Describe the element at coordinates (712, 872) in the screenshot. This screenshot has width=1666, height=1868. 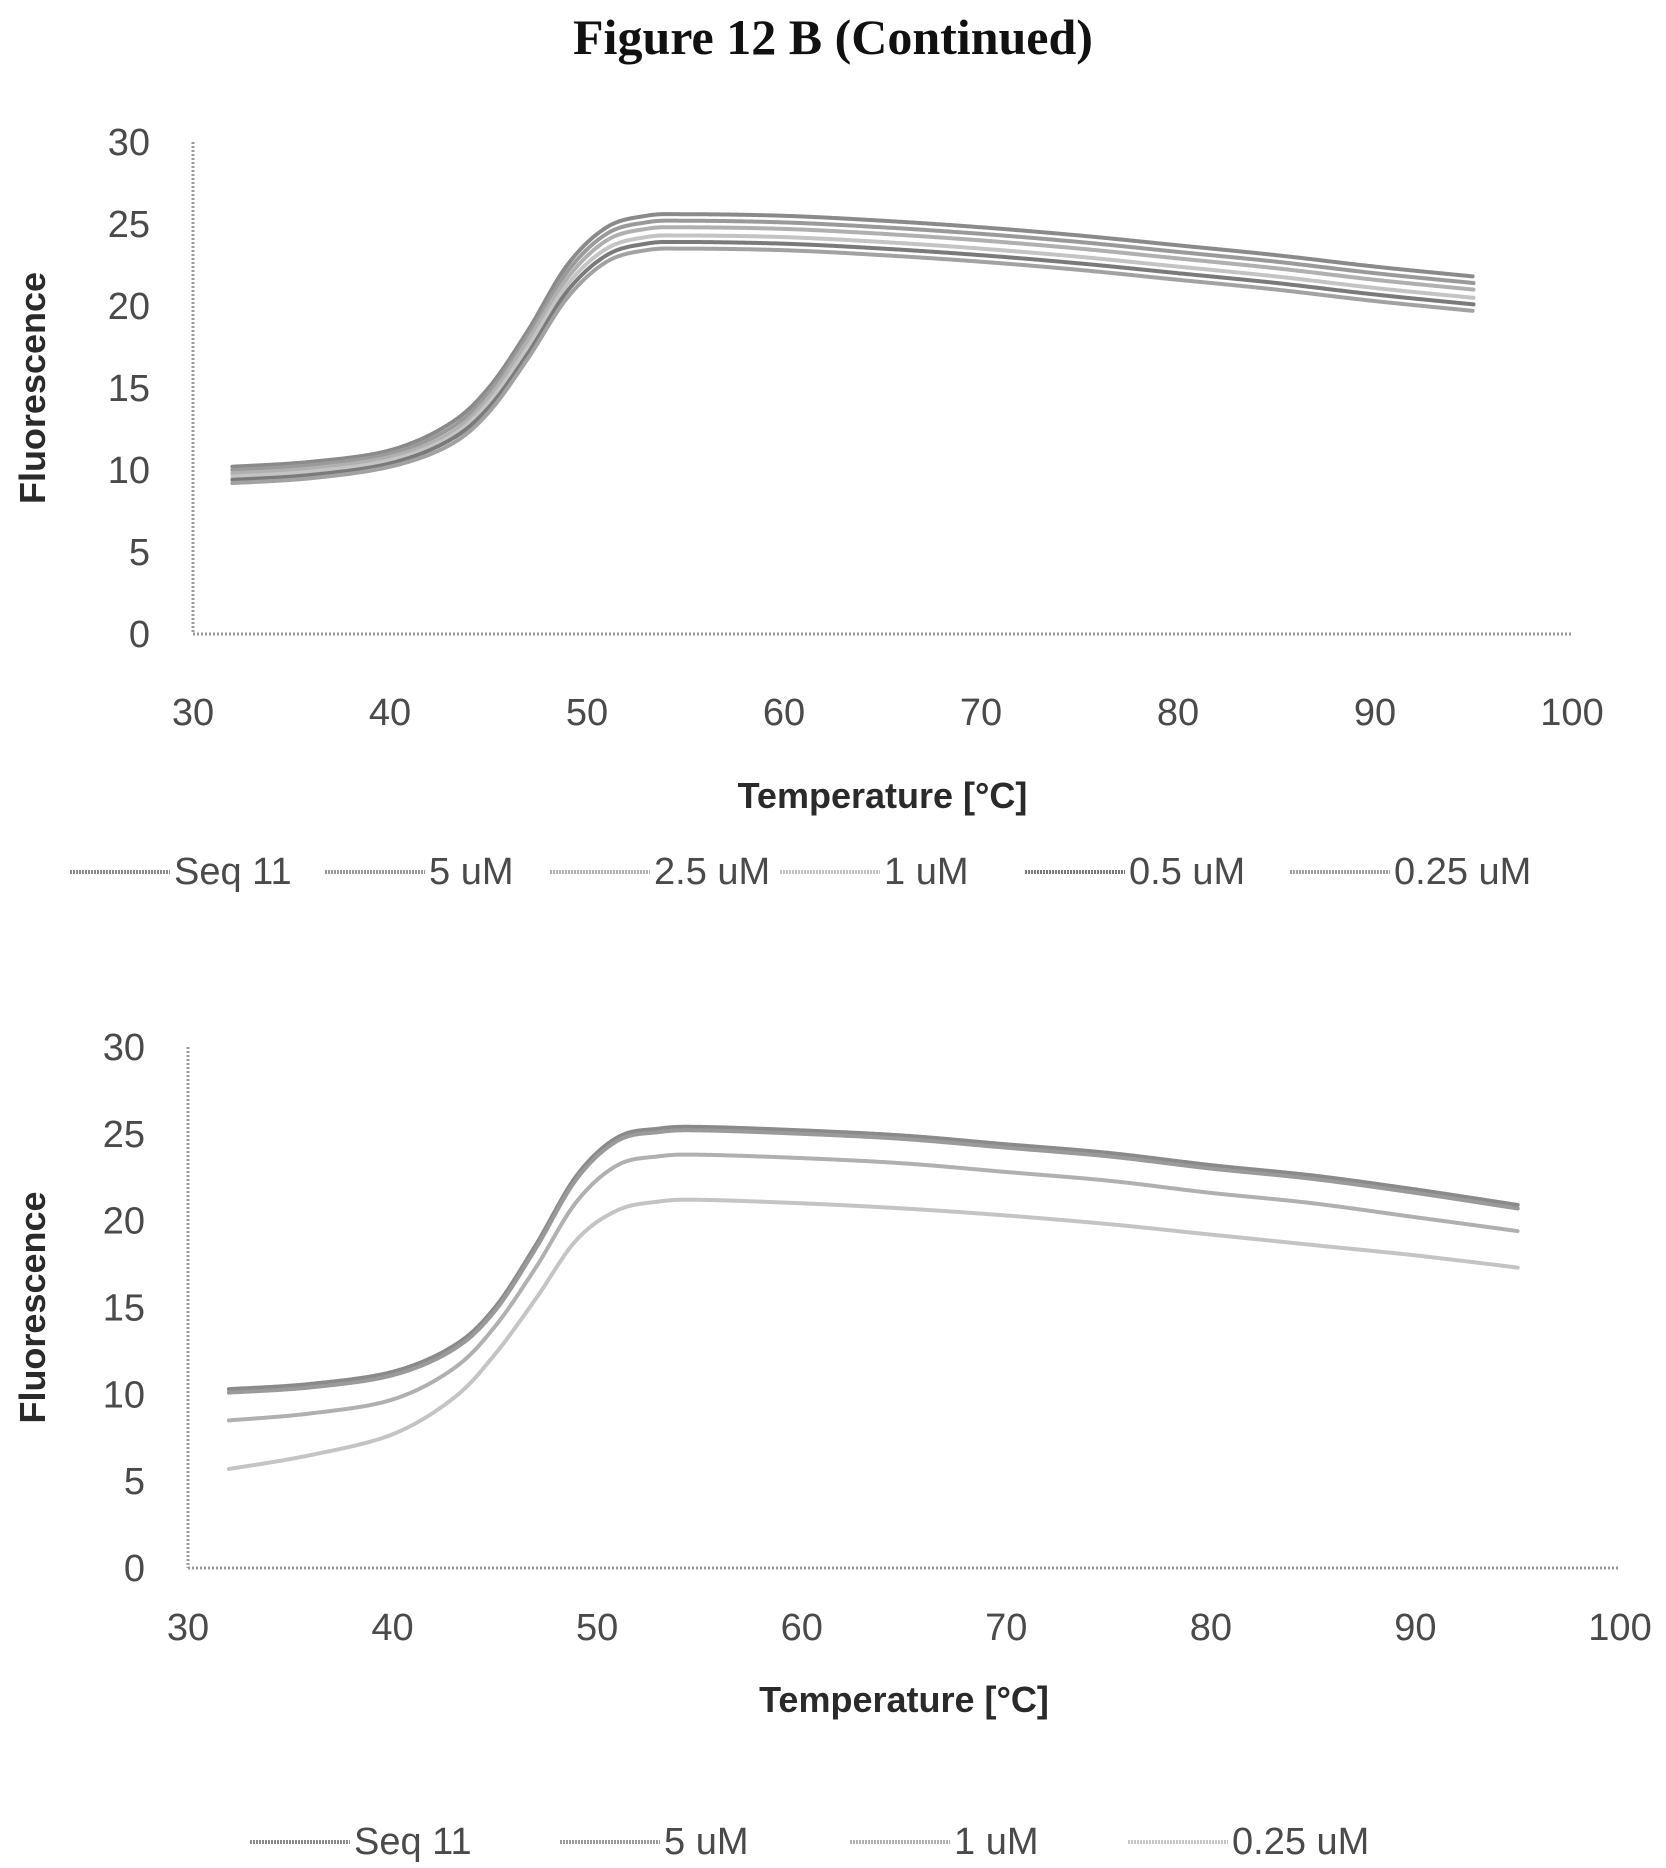
I see `legend-label: 2.5 uM` at that location.